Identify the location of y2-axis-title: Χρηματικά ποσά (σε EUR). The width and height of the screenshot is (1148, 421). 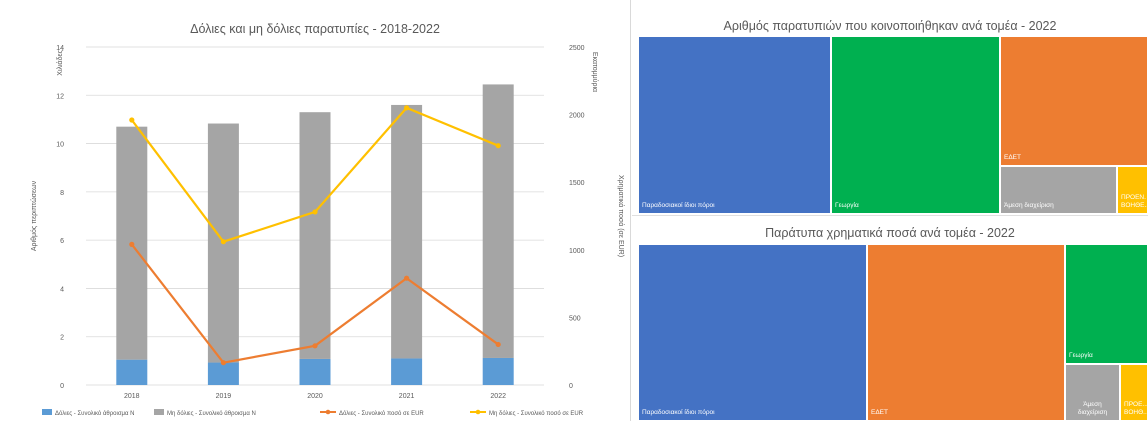
(621, 216).